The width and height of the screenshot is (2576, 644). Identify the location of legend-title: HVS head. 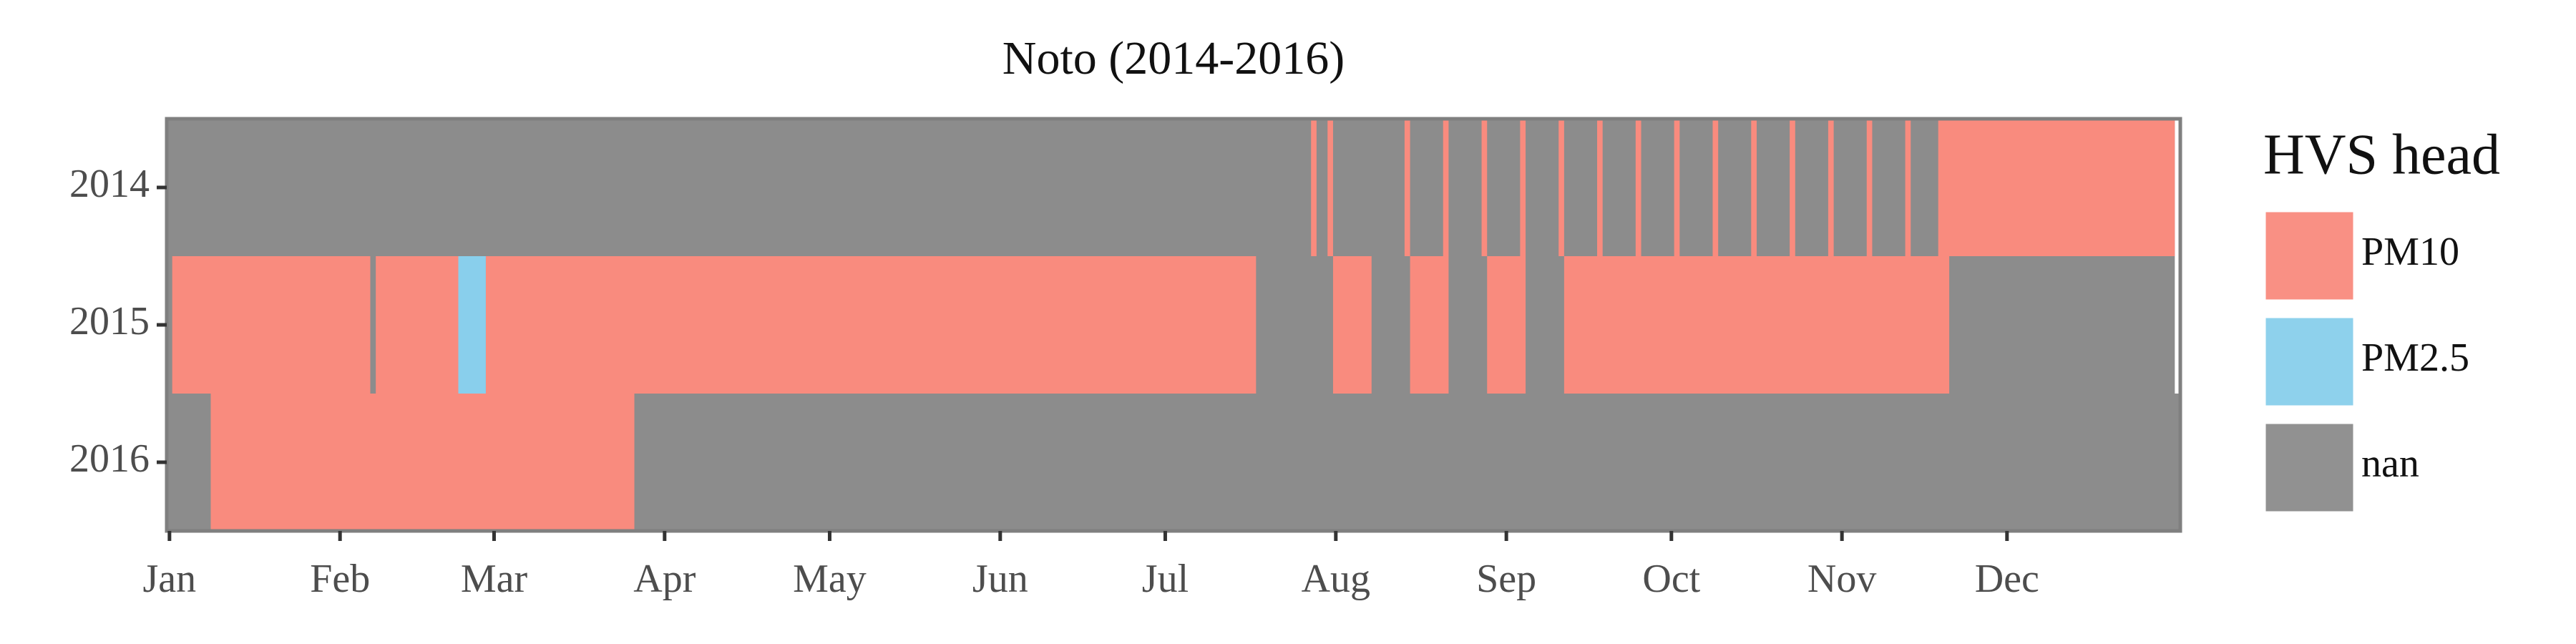
(2381, 154).